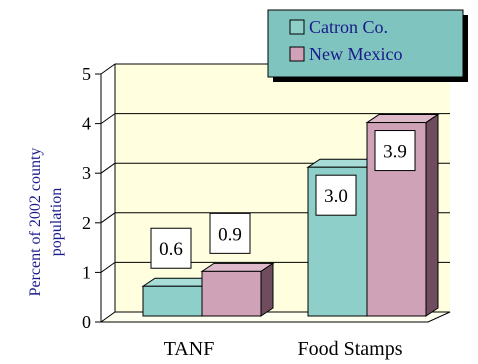 The width and height of the screenshot is (478, 364). What do you see at coordinates (349, 349) in the screenshot?
I see `category-label: Food Stamps` at bounding box center [349, 349].